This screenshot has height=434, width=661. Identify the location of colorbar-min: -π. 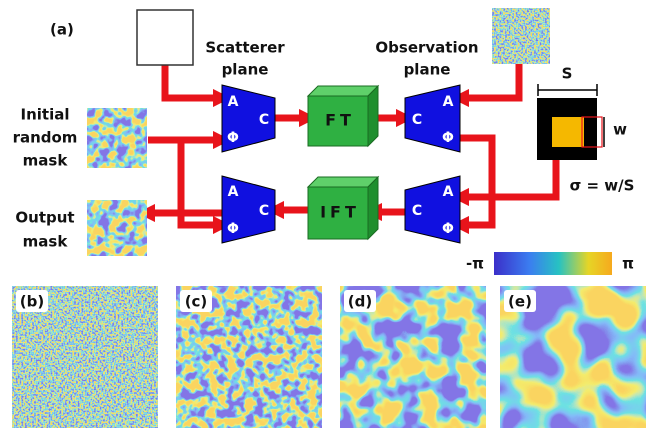
(475, 264).